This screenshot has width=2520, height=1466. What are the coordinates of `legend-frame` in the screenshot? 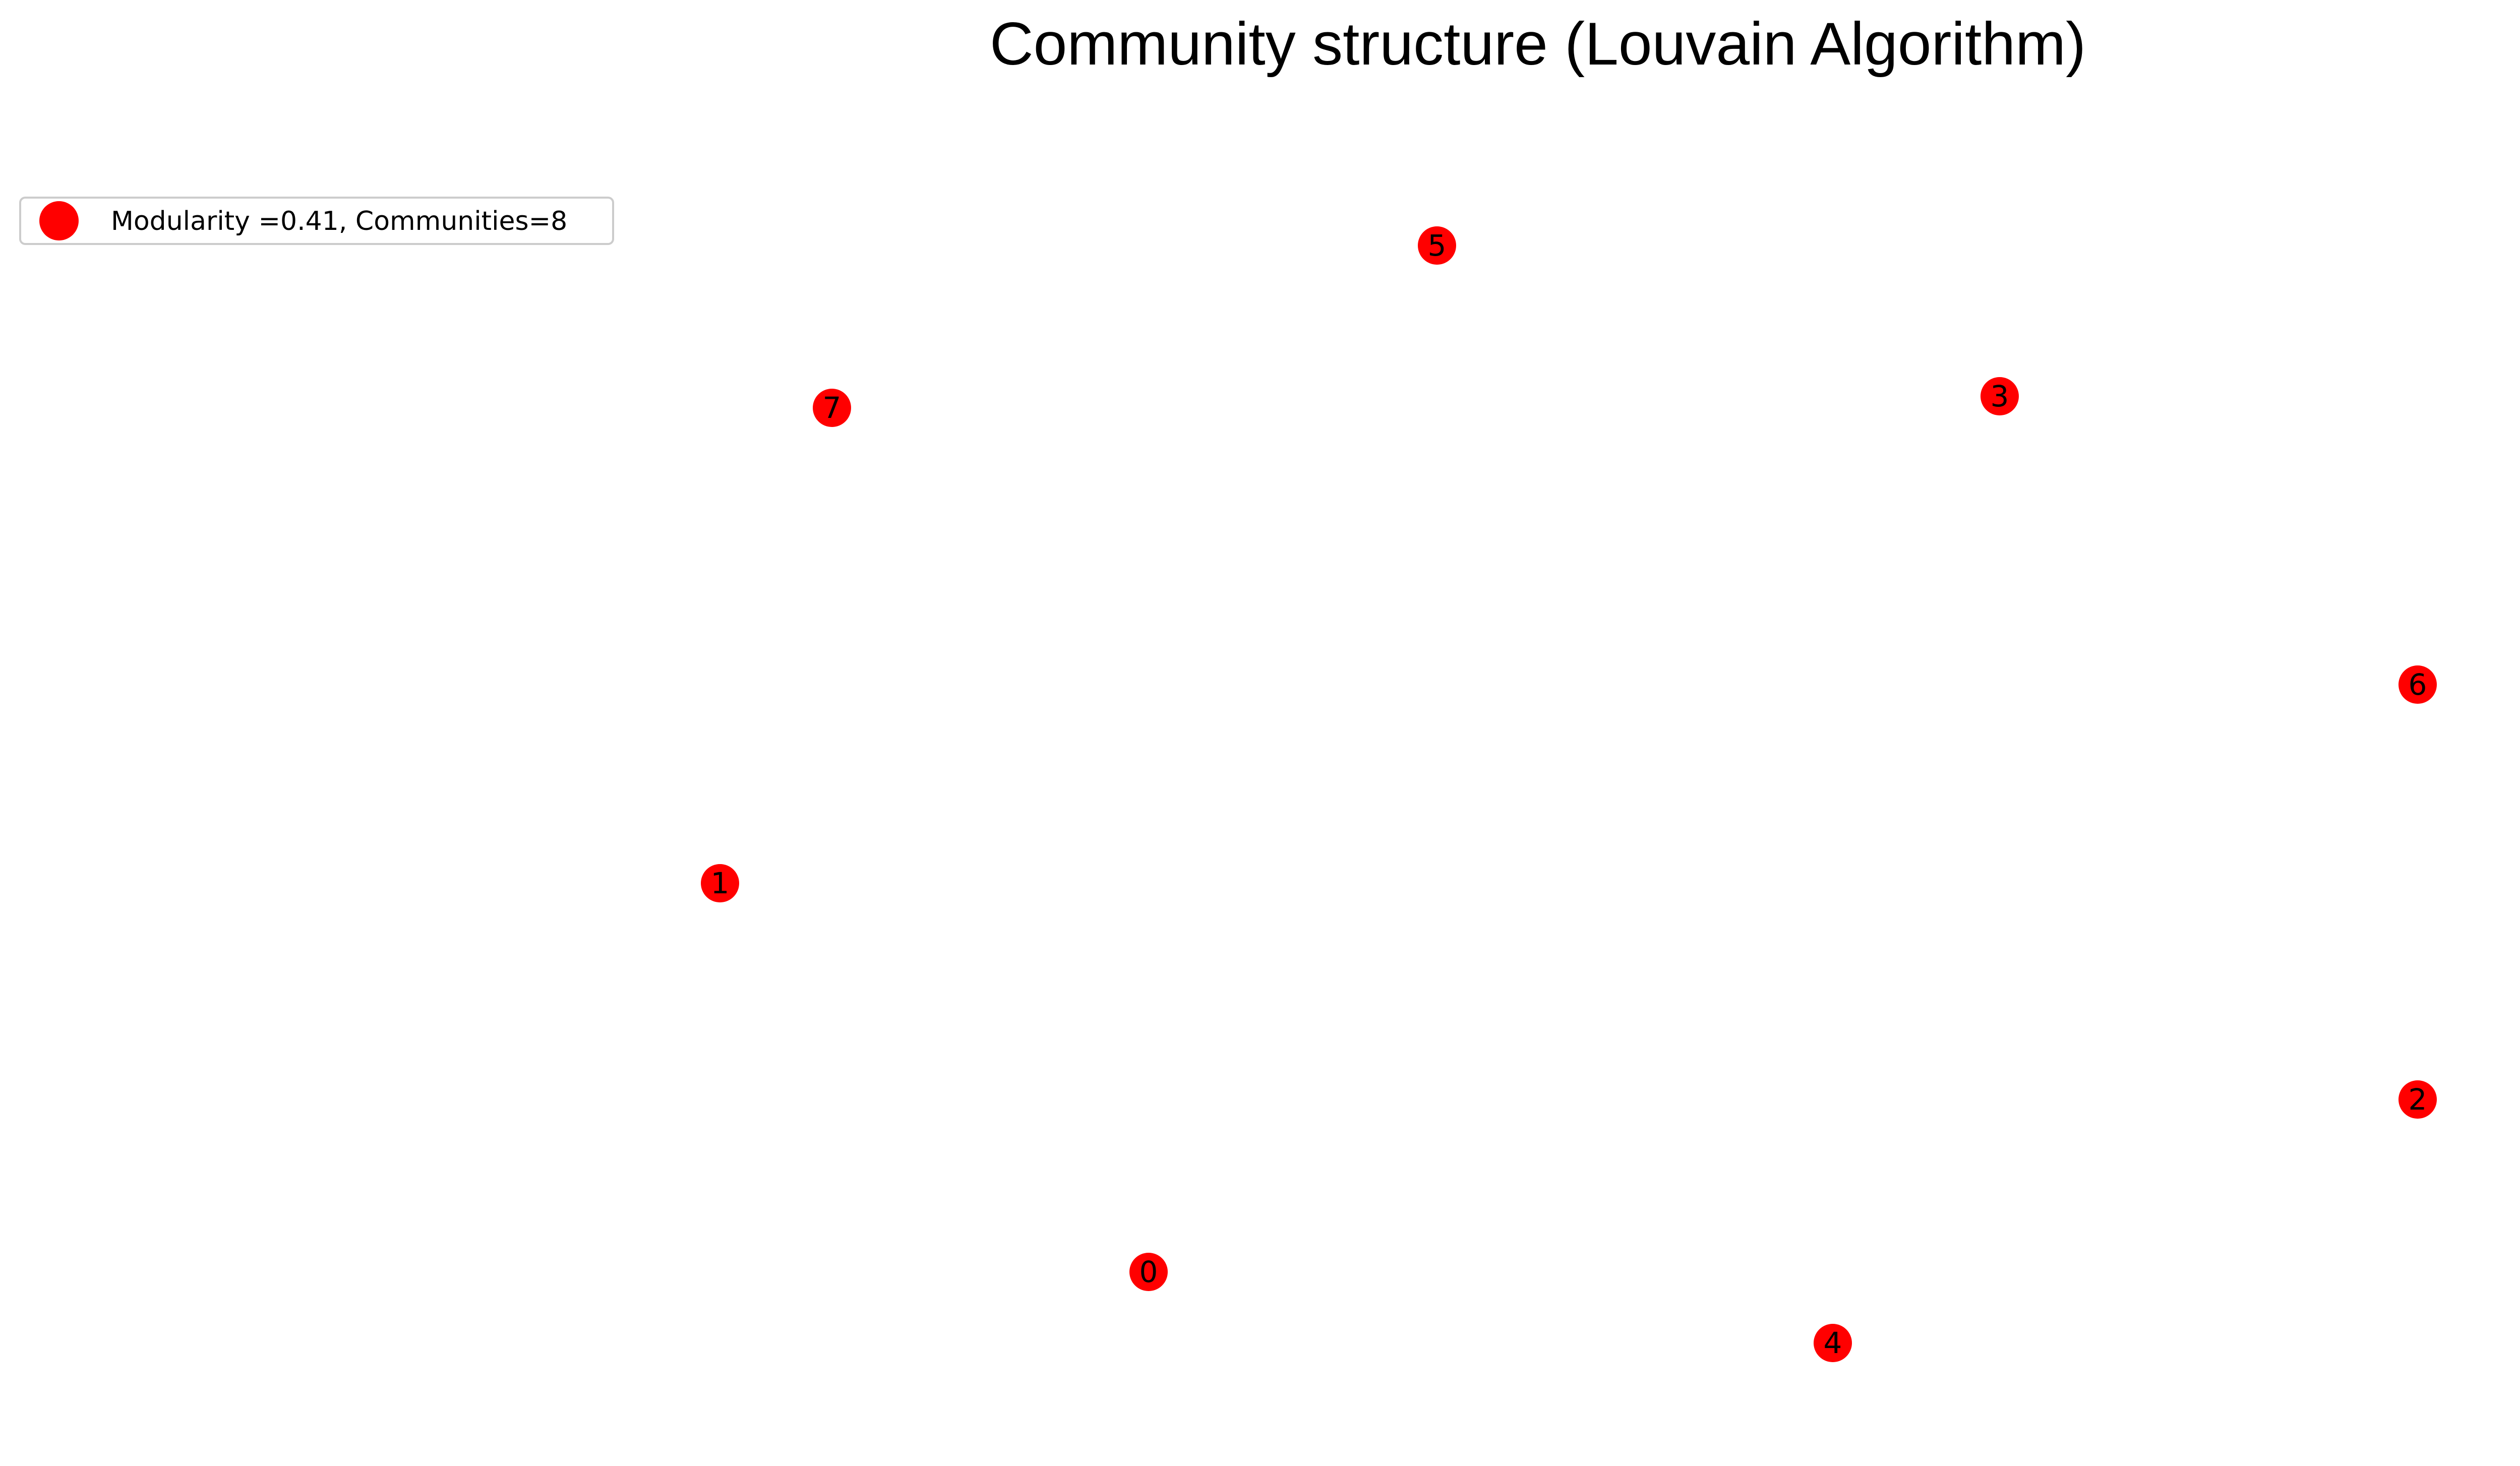 It's located at (316, 221).